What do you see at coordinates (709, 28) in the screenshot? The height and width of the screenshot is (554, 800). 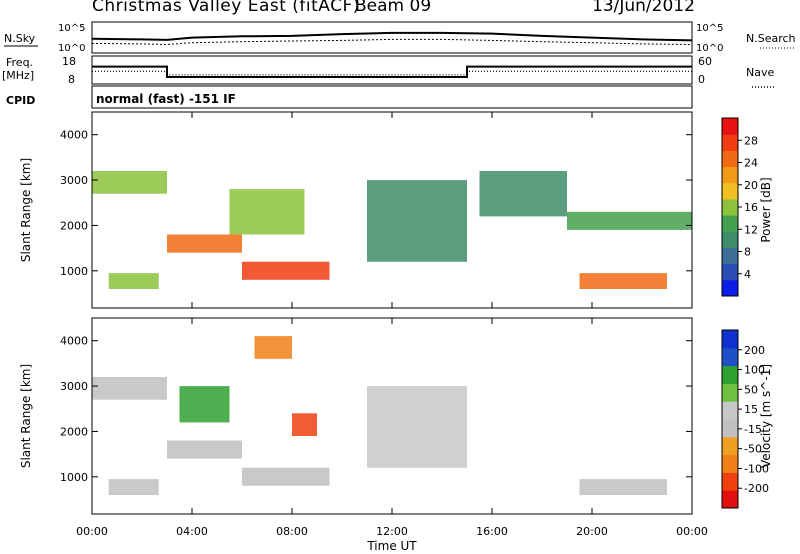 I see `nsearch-tick-top: 10^5` at bounding box center [709, 28].